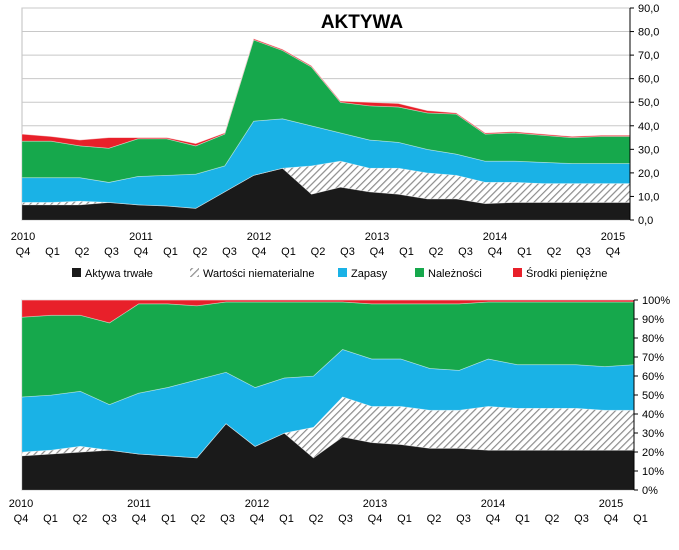 The image size is (679, 550). I want to click on y-tick-label: 10,0, so click(648, 197).